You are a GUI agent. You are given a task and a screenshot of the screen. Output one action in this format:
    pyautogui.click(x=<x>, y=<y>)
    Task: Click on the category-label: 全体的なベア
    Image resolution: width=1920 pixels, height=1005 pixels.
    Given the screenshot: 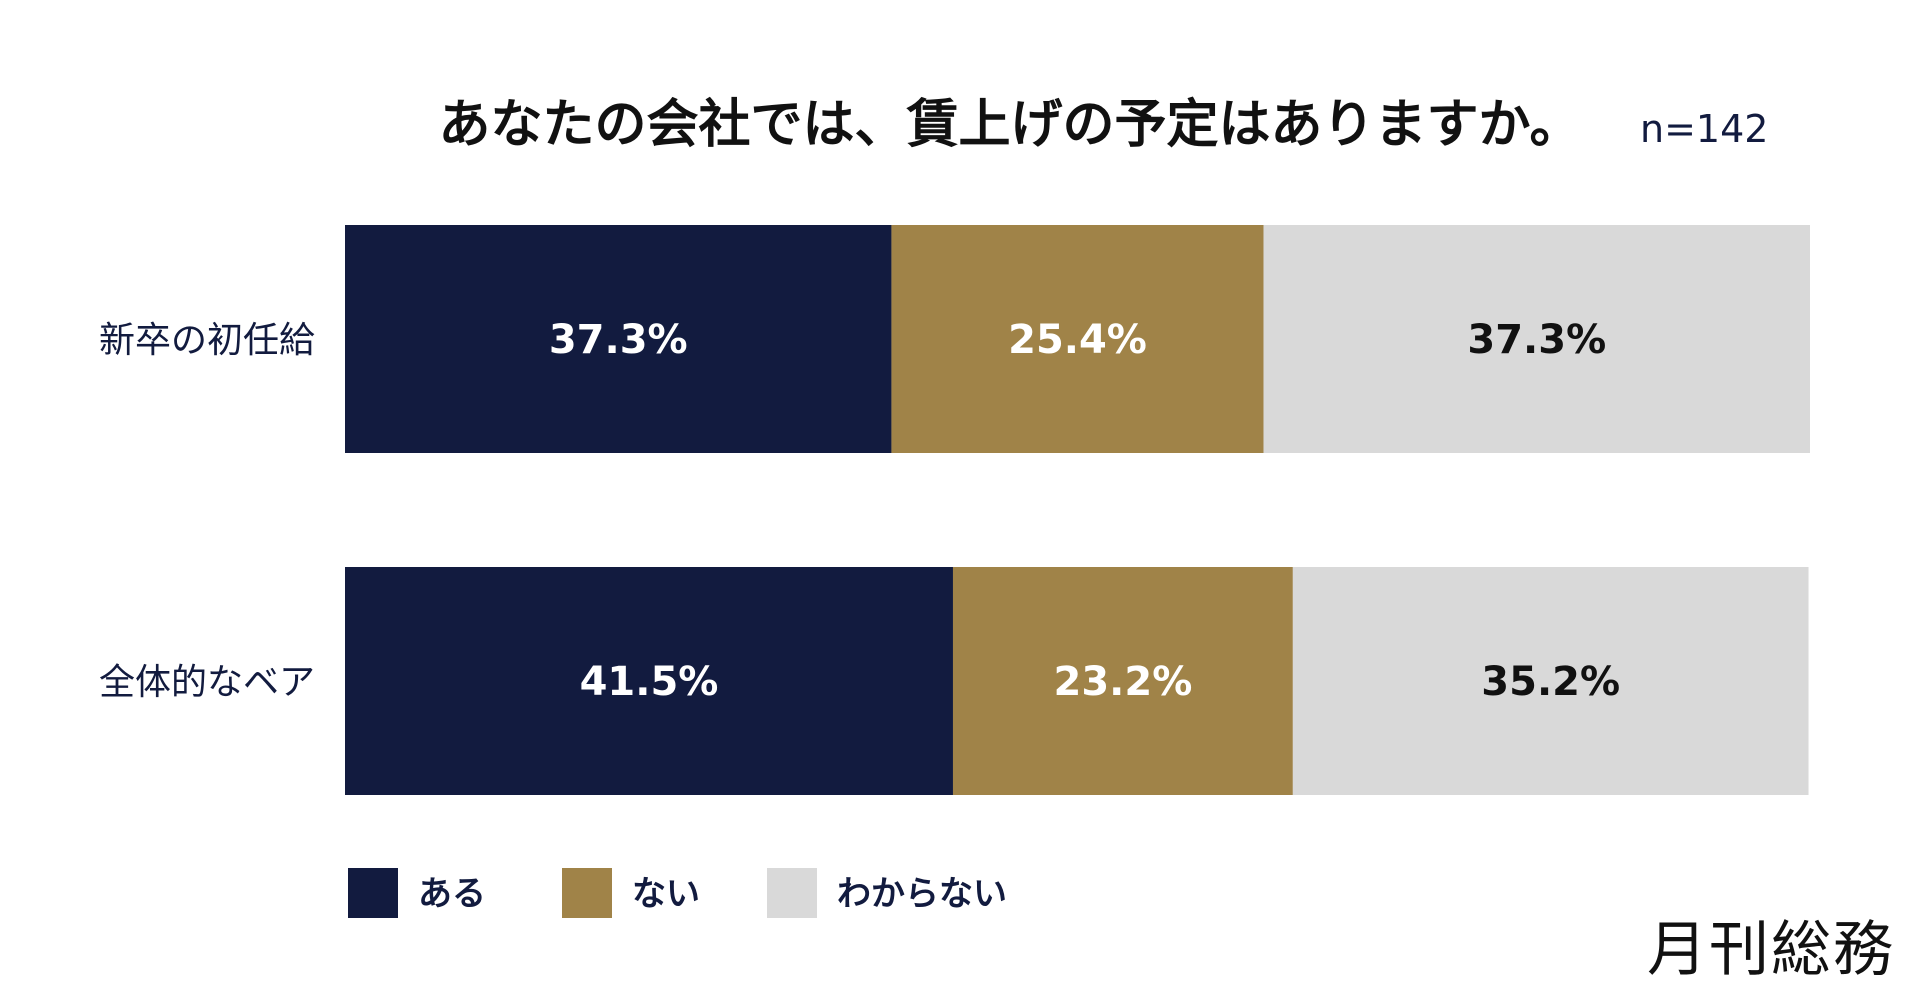 What is the action you would take?
    pyautogui.click(x=207, y=682)
    